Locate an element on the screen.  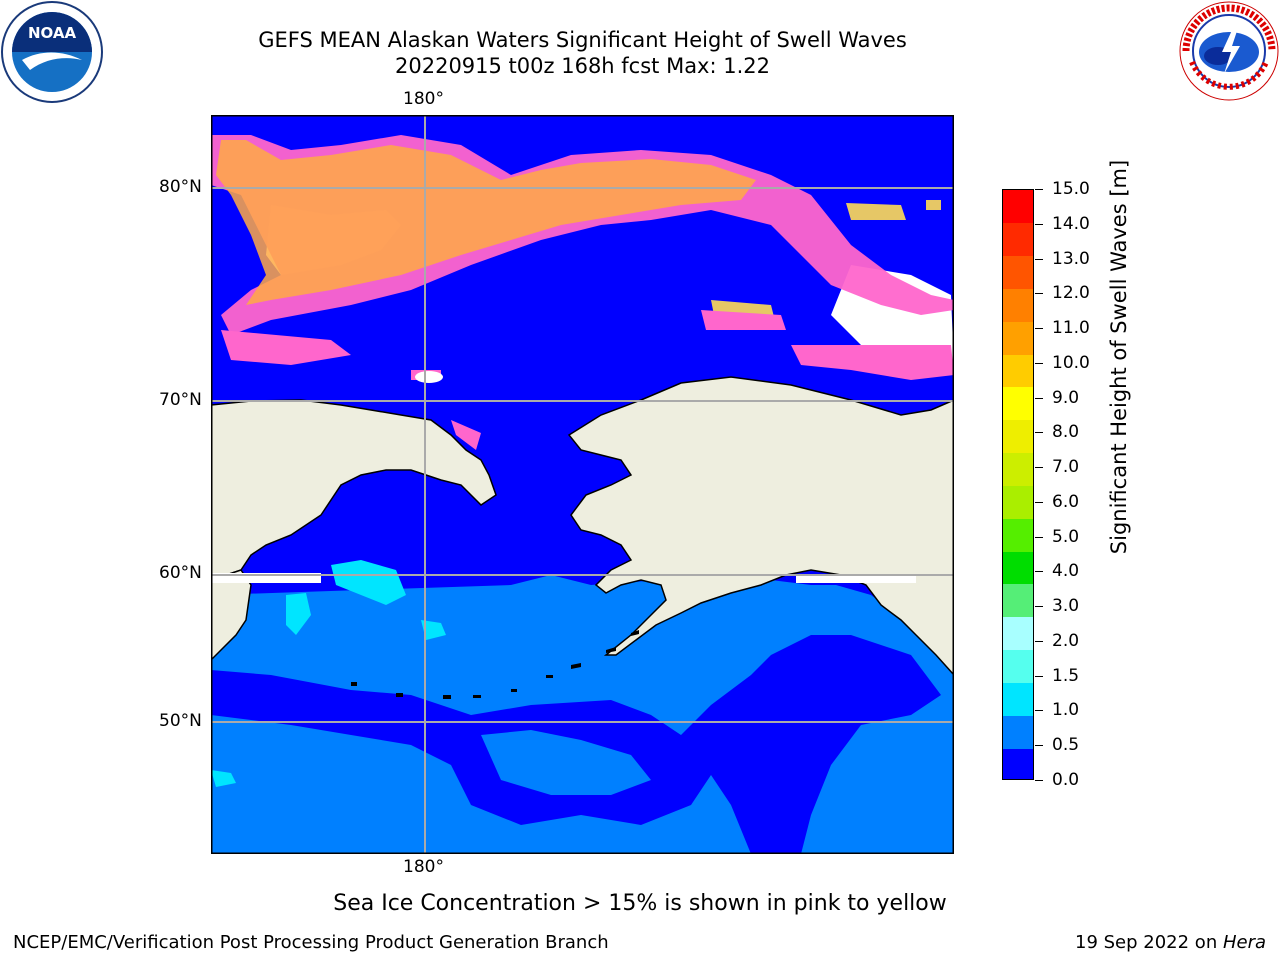
kamchatka-landmass is located at coordinates (231, 615).